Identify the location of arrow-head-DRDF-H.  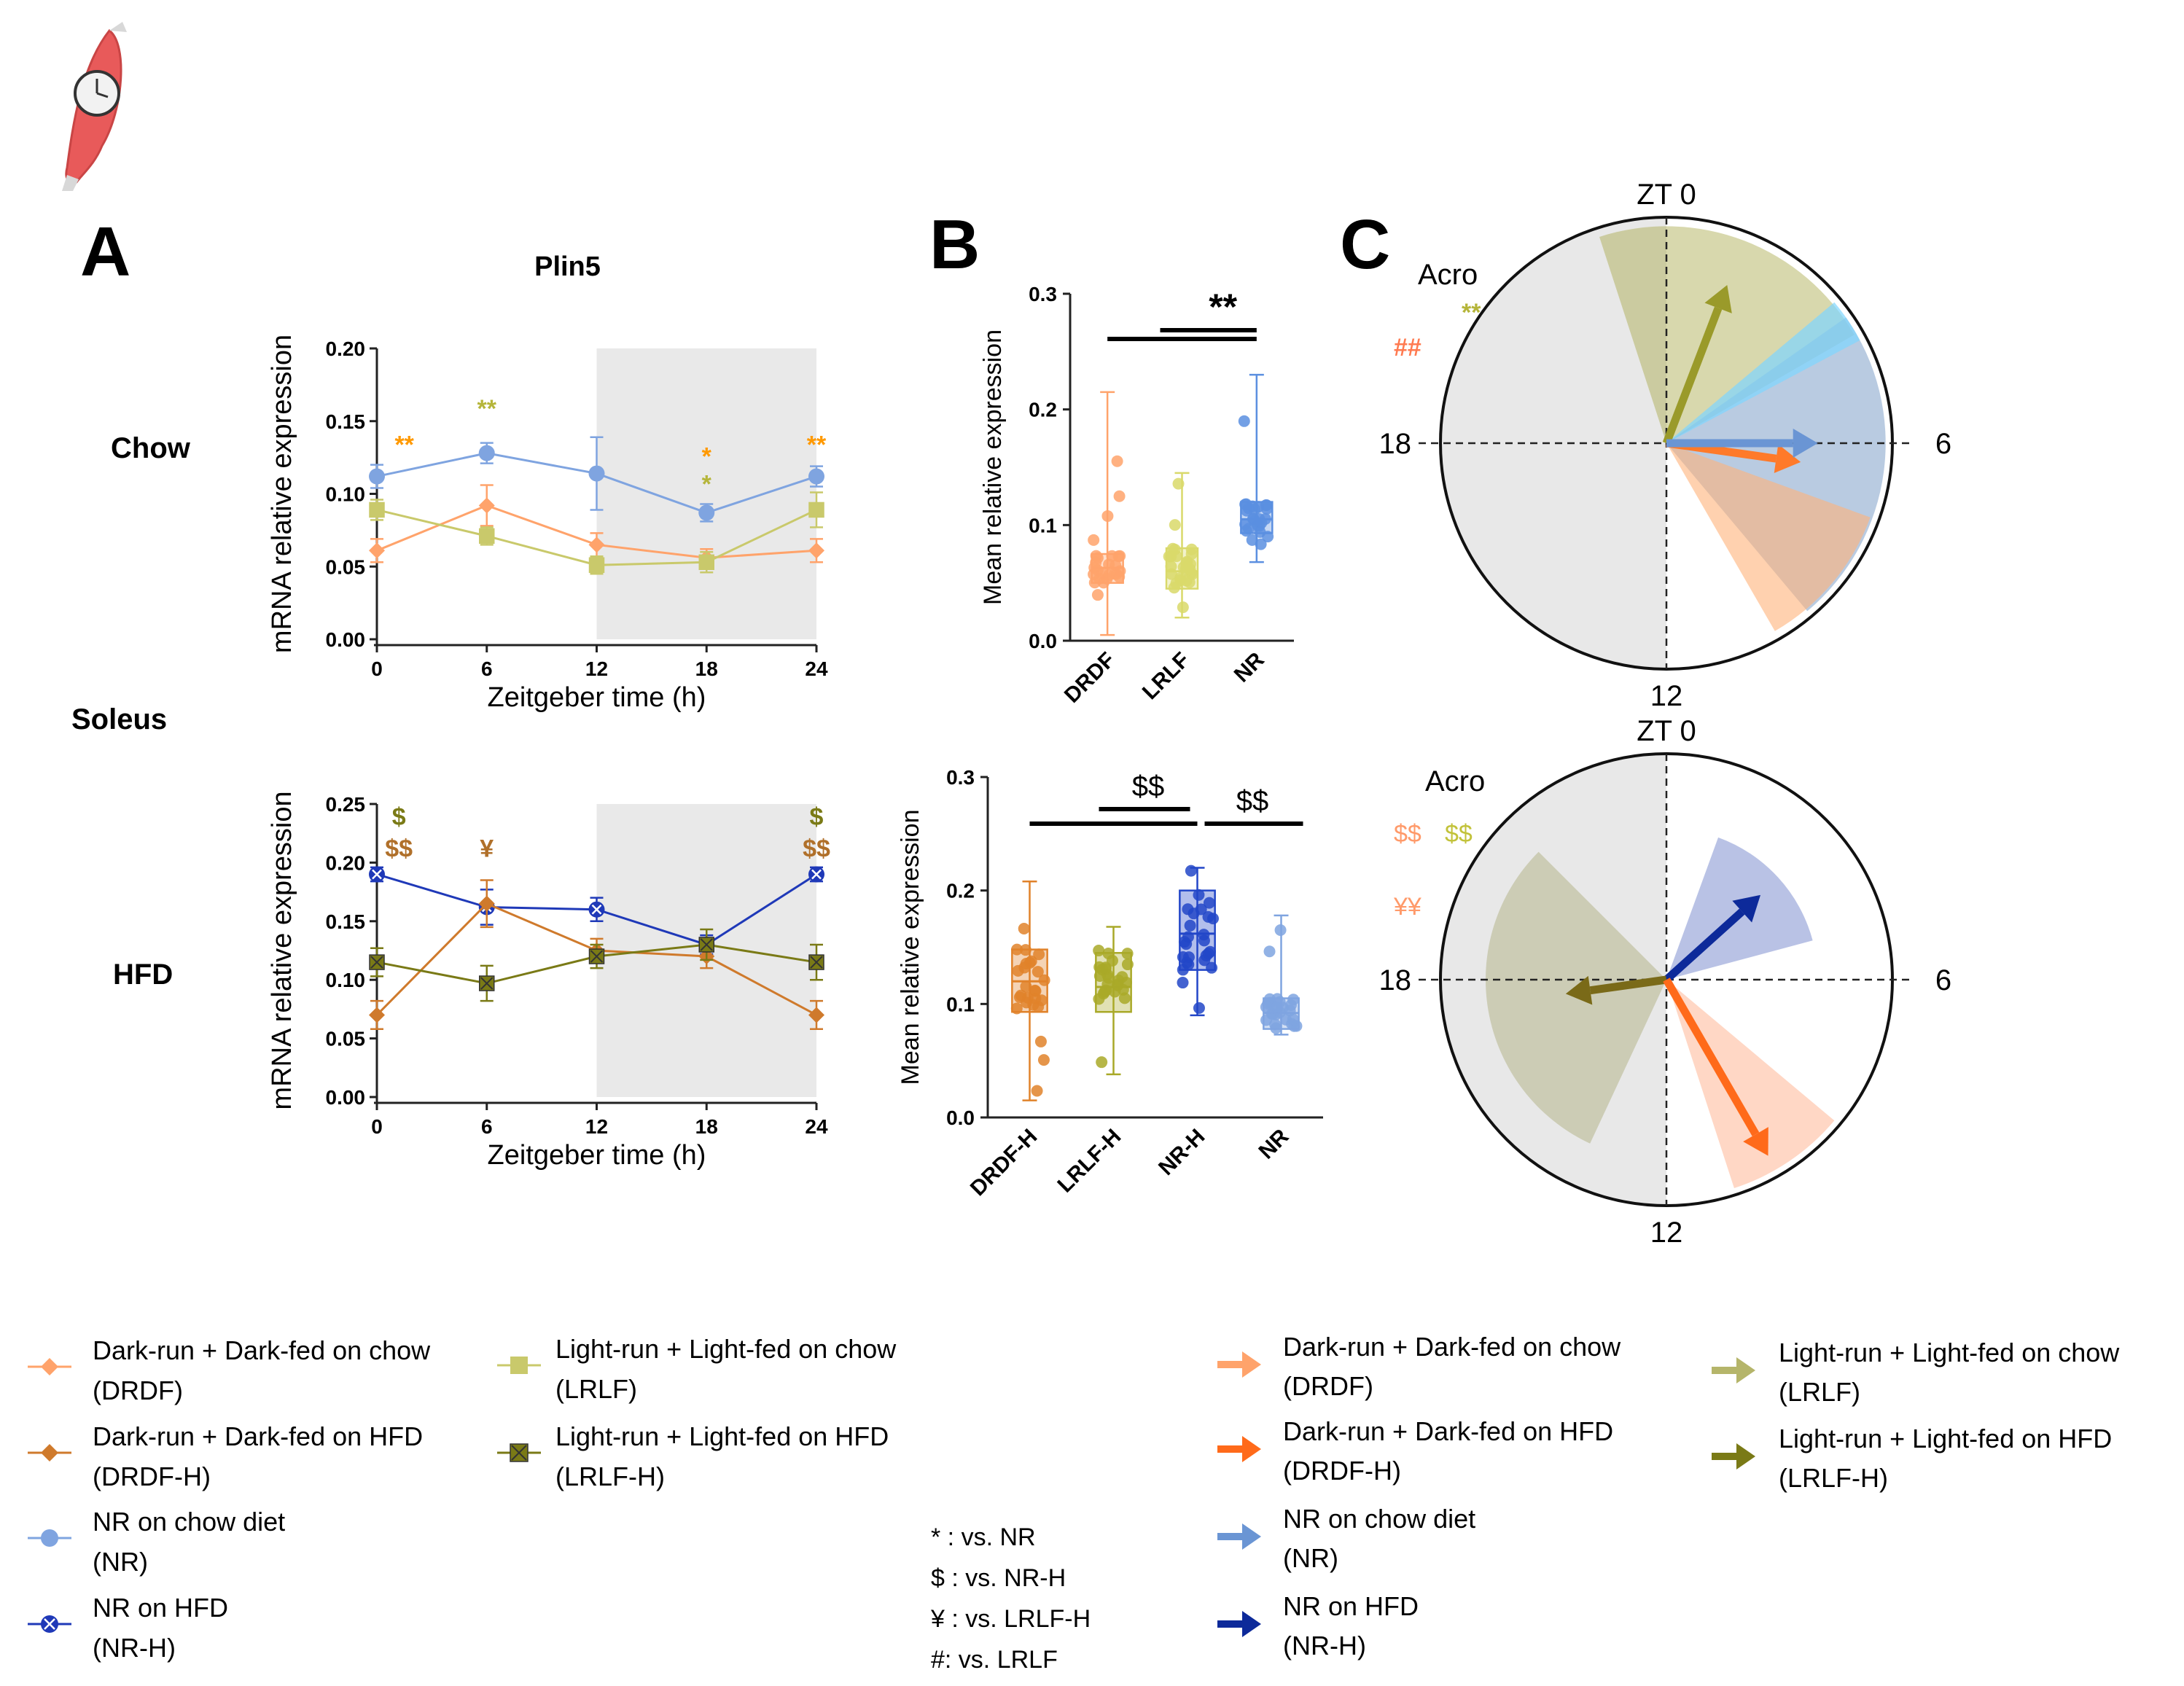
(1755, 1141).